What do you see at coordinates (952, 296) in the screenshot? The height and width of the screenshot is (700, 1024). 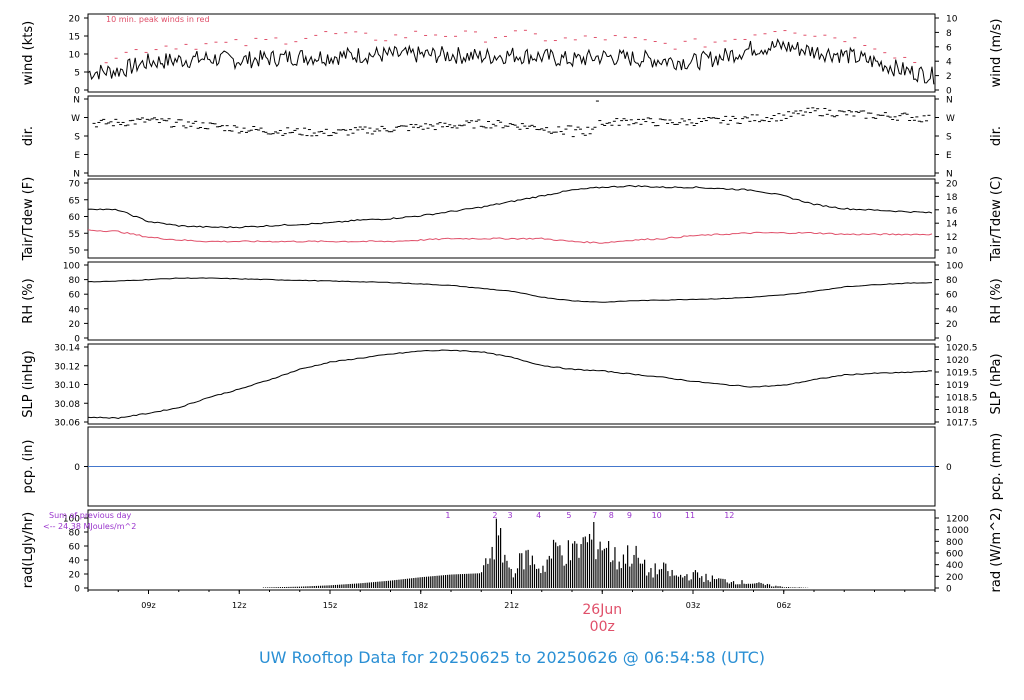 I see `ytick-label-right: 60` at bounding box center [952, 296].